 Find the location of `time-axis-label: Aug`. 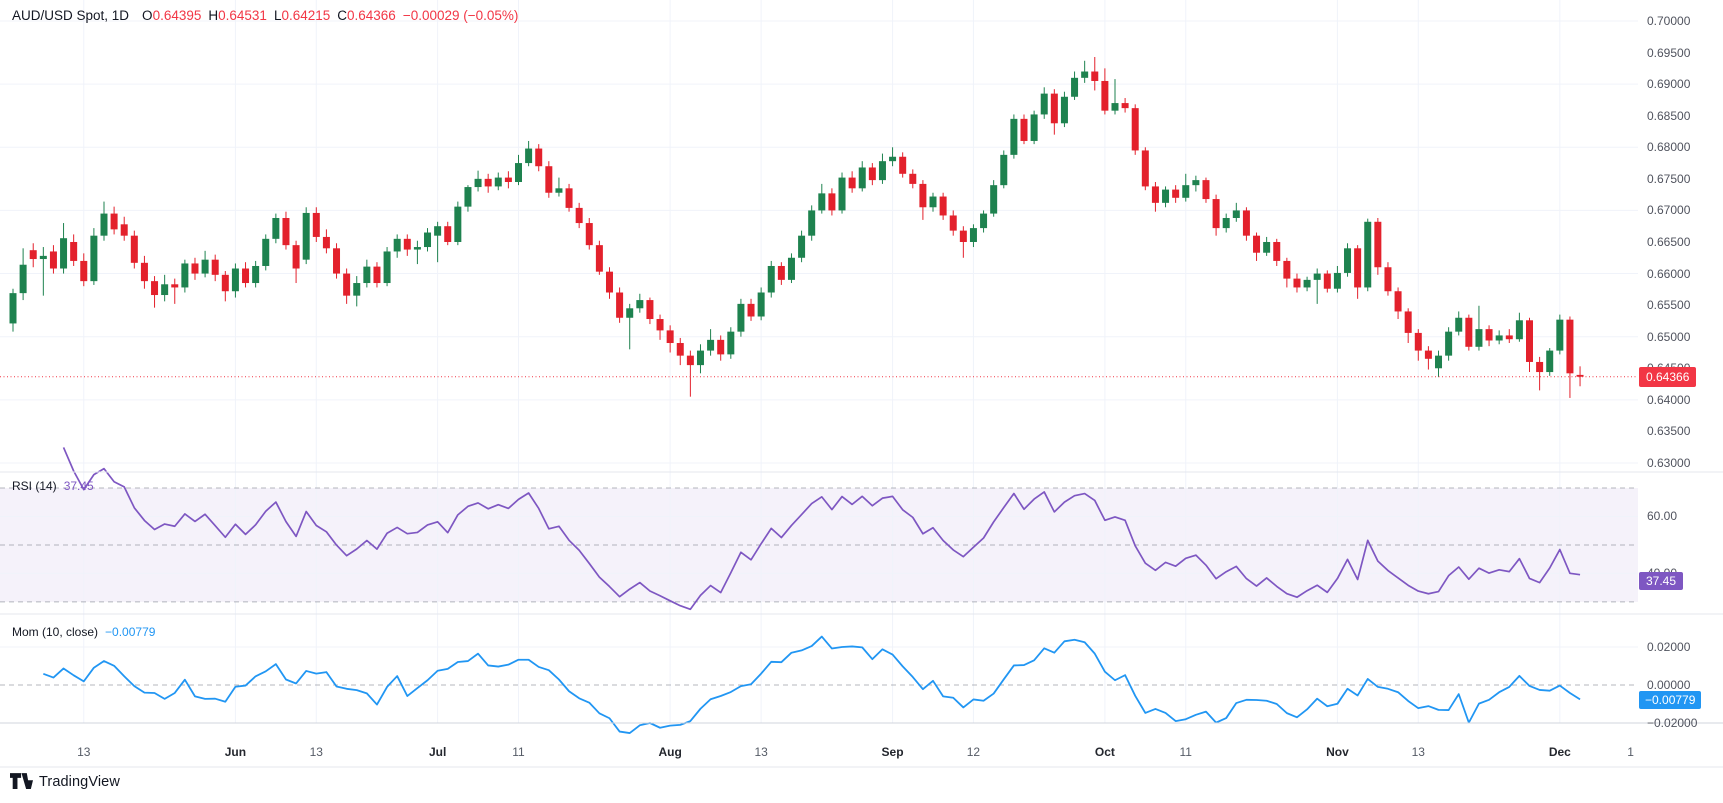

time-axis-label: Aug is located at coordinates (670, 752).